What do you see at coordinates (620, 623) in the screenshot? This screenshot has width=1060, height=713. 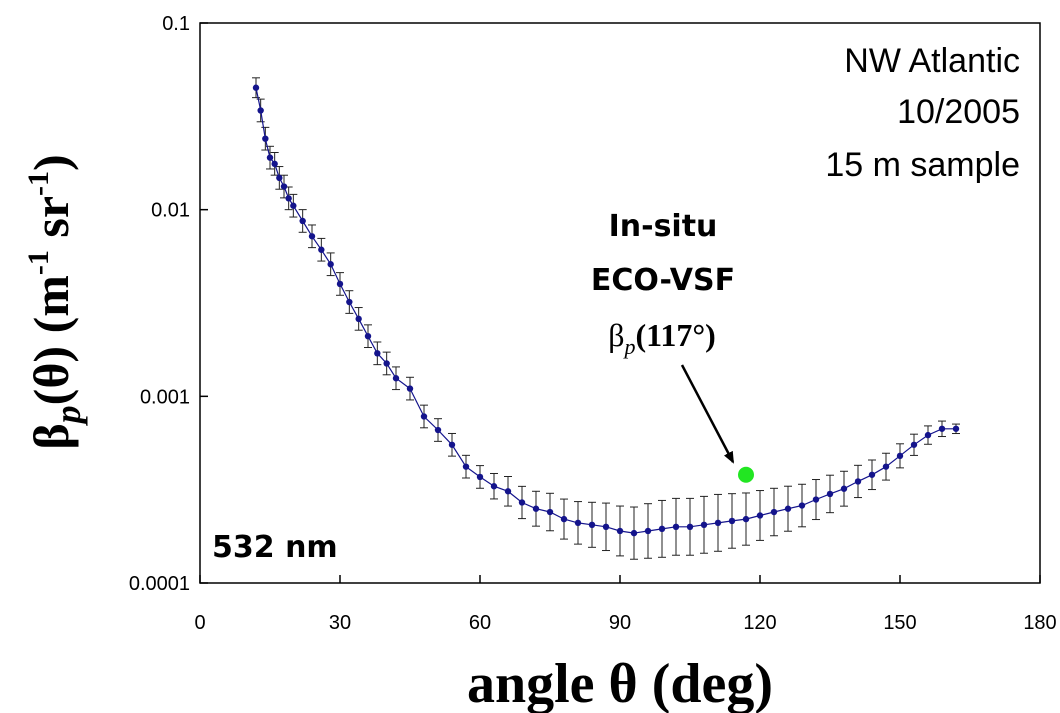 I see `x-tick-label: 90` at bounding box center [620, 623].